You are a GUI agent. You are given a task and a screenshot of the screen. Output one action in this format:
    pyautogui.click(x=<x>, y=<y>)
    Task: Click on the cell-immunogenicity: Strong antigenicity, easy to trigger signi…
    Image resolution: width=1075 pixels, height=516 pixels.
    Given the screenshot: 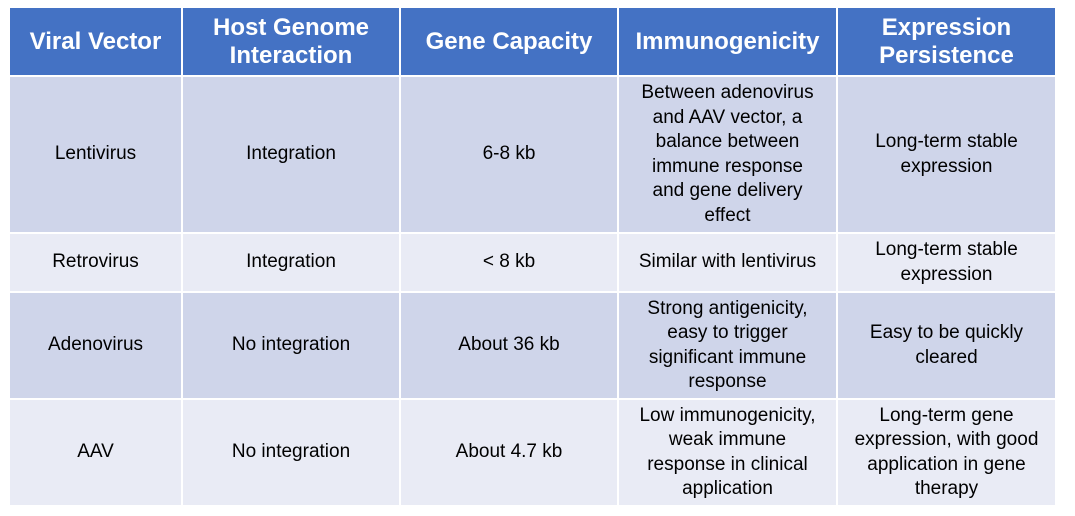 What is the action you would take?
    pyautogui.click(x=727, y=345)
    